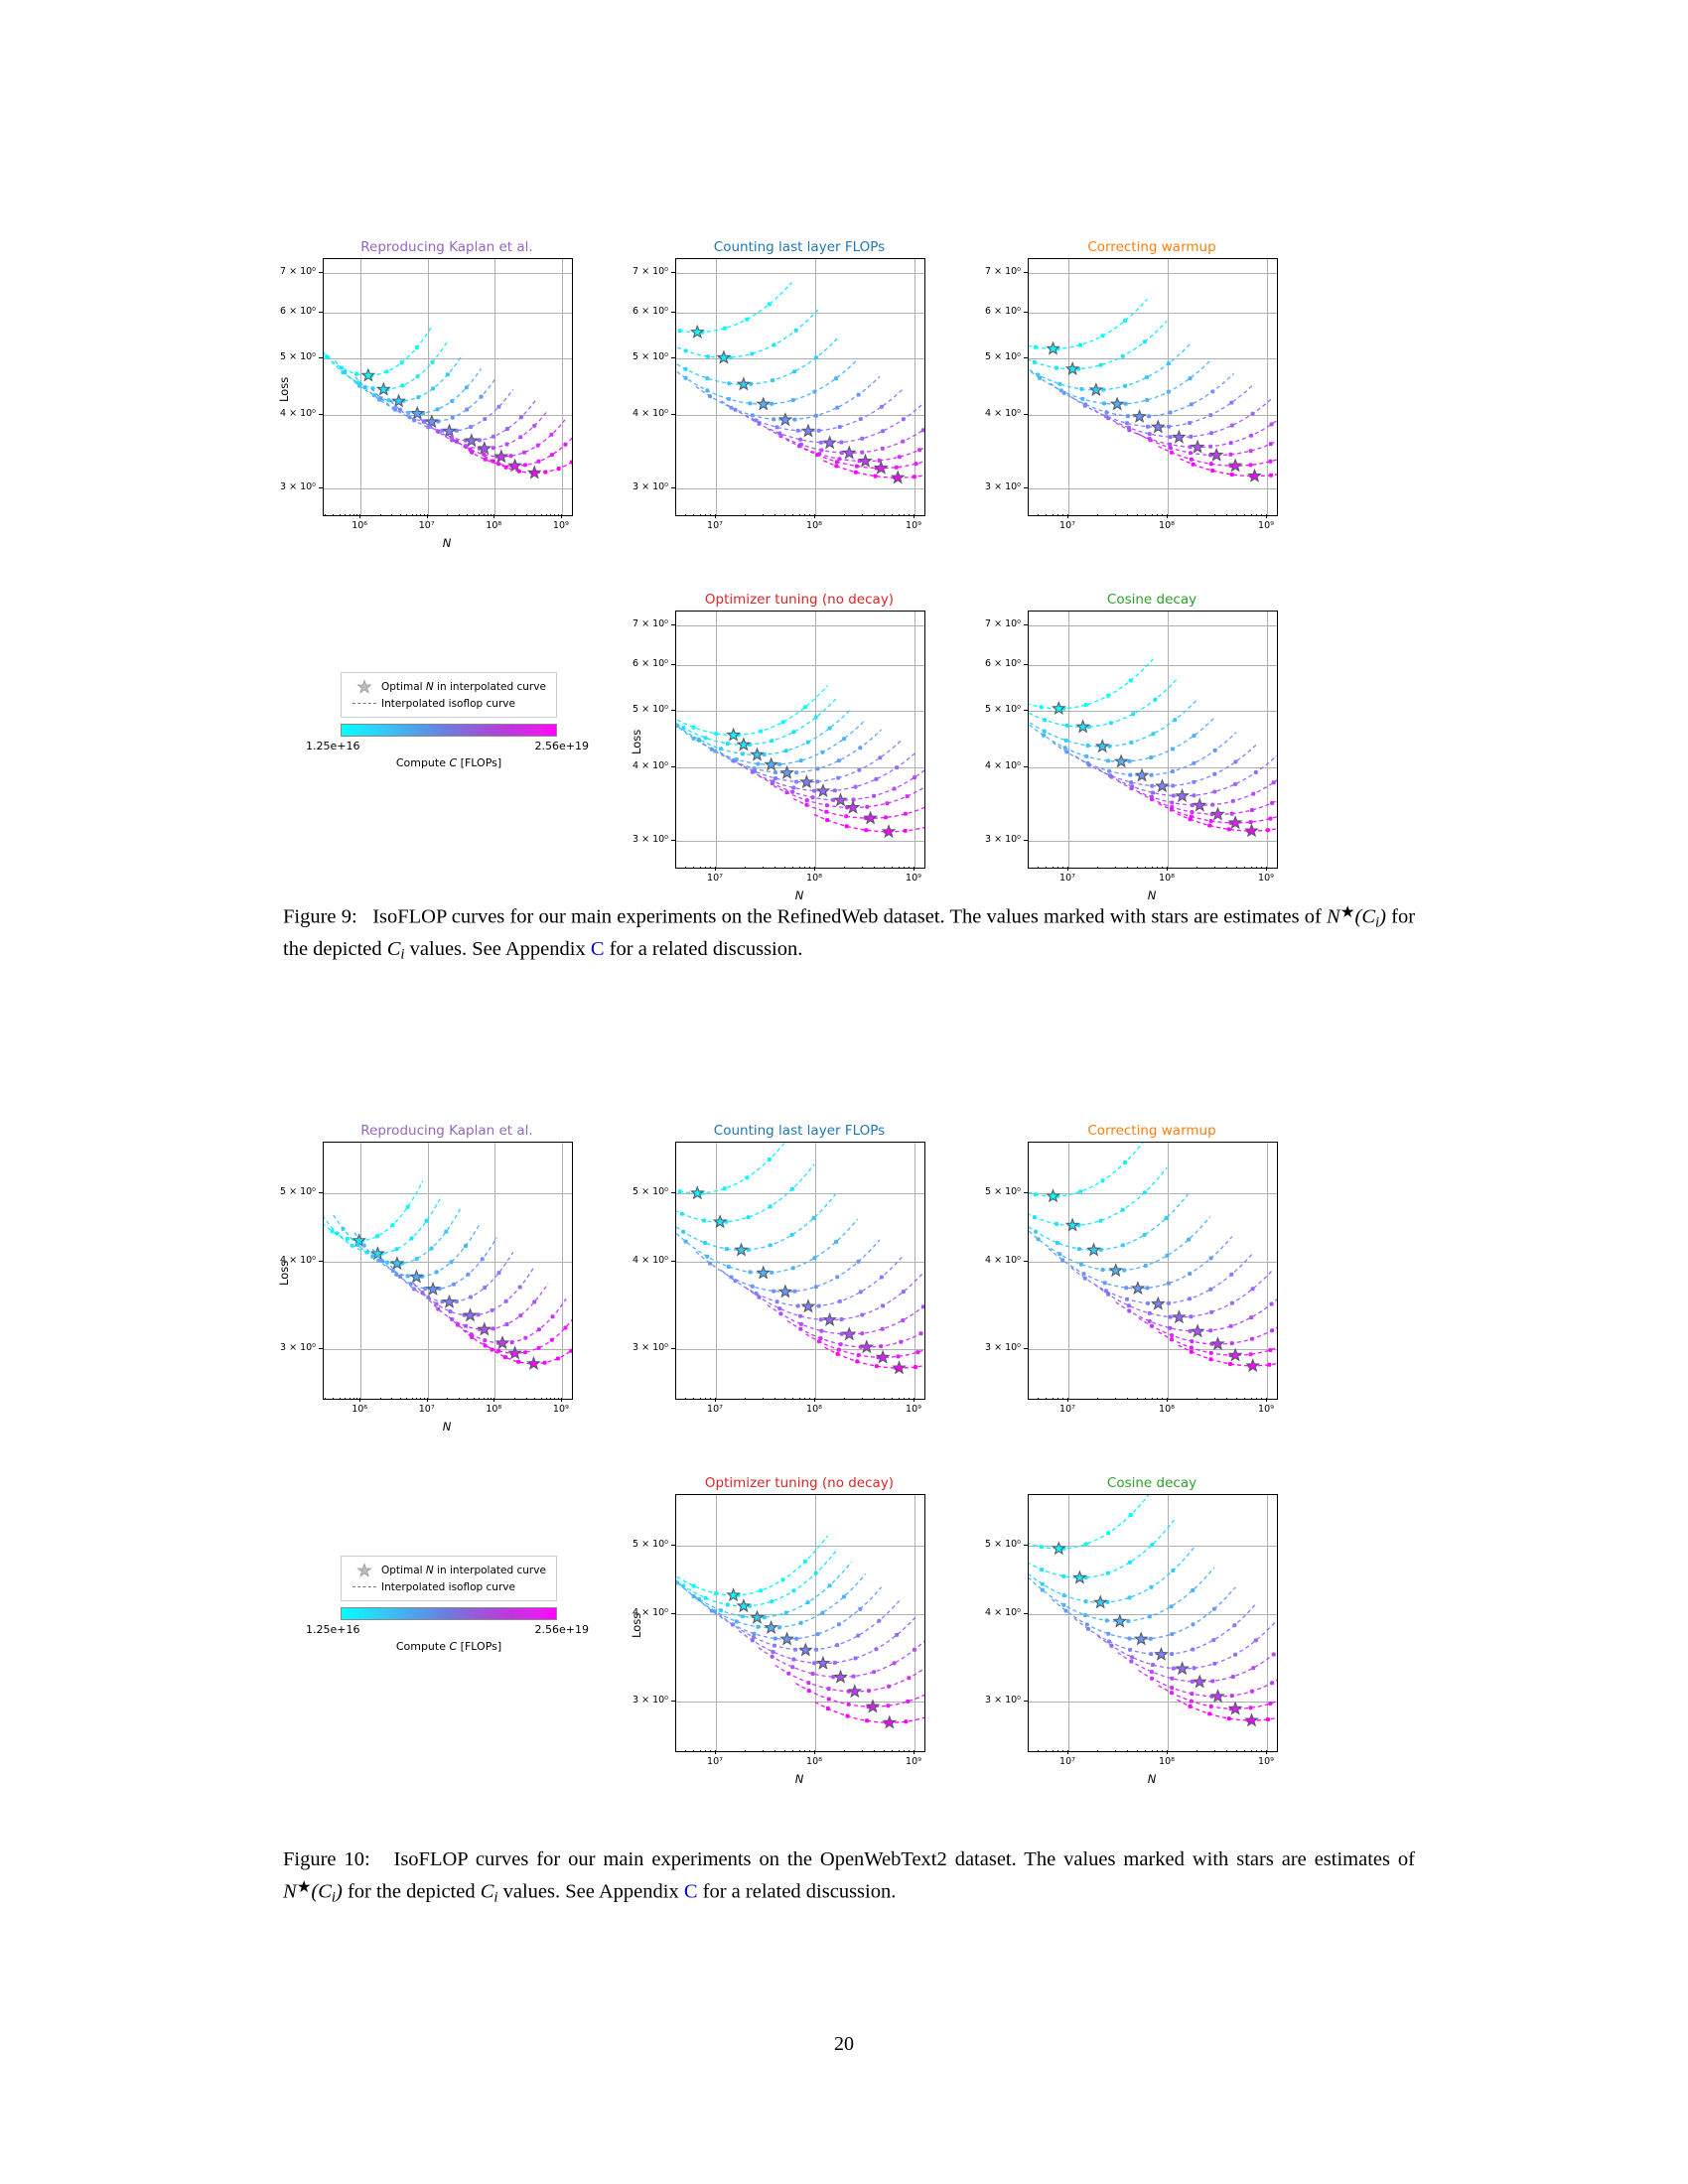 Image resolution: width=1688 pixels, height=2184 pixels. Describe the element at coordinates (448, 402) in the screenshot. I see `isoflop-curves` at that location.